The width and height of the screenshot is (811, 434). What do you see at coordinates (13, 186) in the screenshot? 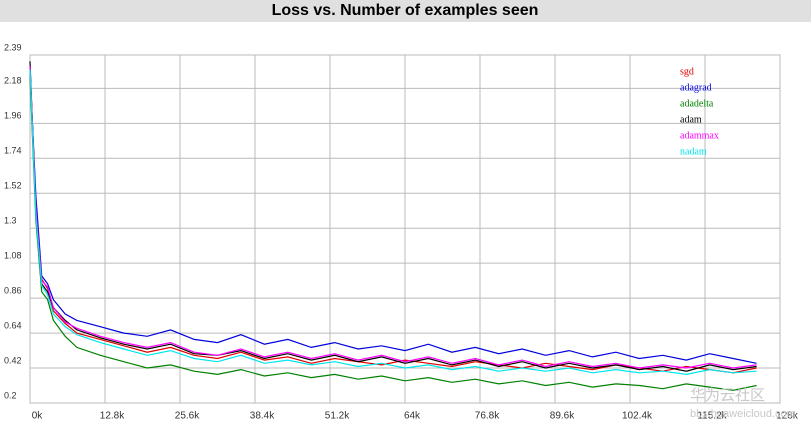
I see `y-tick-label: 1.52` at bounding box center [13, 186].